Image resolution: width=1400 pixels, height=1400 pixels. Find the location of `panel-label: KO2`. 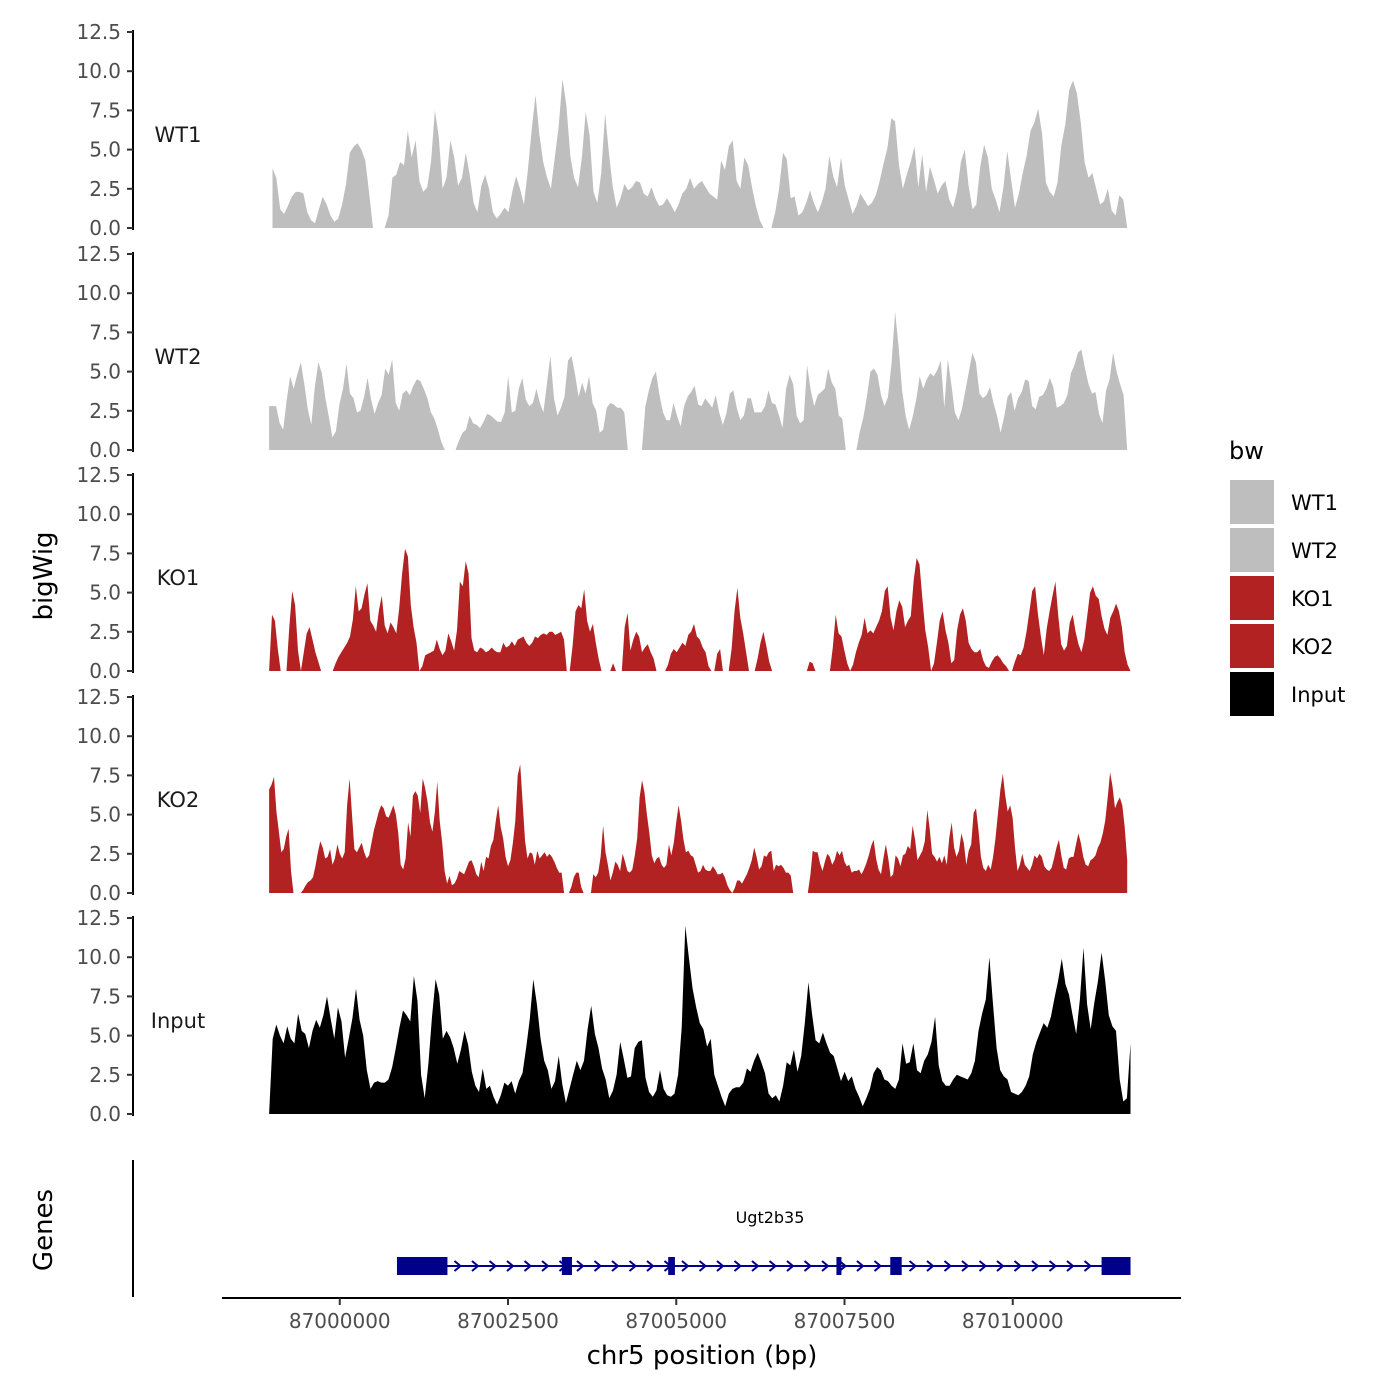

panel-label: KO2 is located at coordinates (178, 800).